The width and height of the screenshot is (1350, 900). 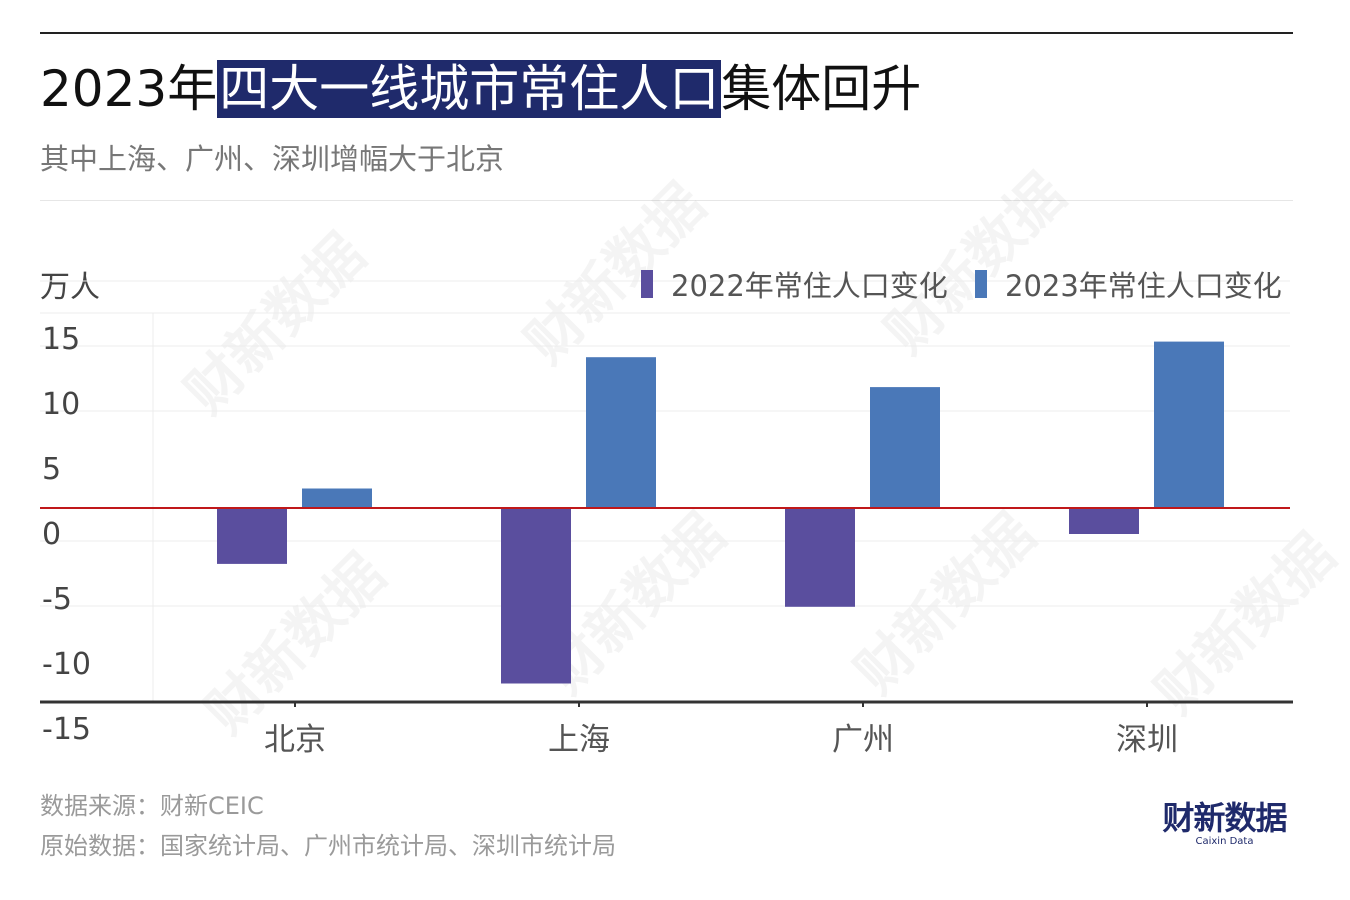 What do you see at coordinates (1147, 740) in the screenshot?
I see `x-tick-label: 深圳` at bounding box center [1147, 740].